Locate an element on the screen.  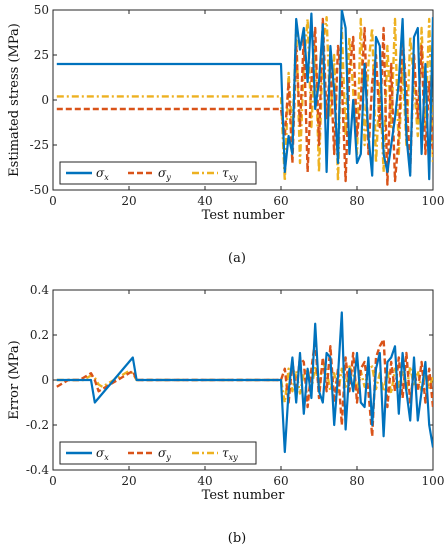
y-tick-label: -25 is located at coordinates (39, 145).